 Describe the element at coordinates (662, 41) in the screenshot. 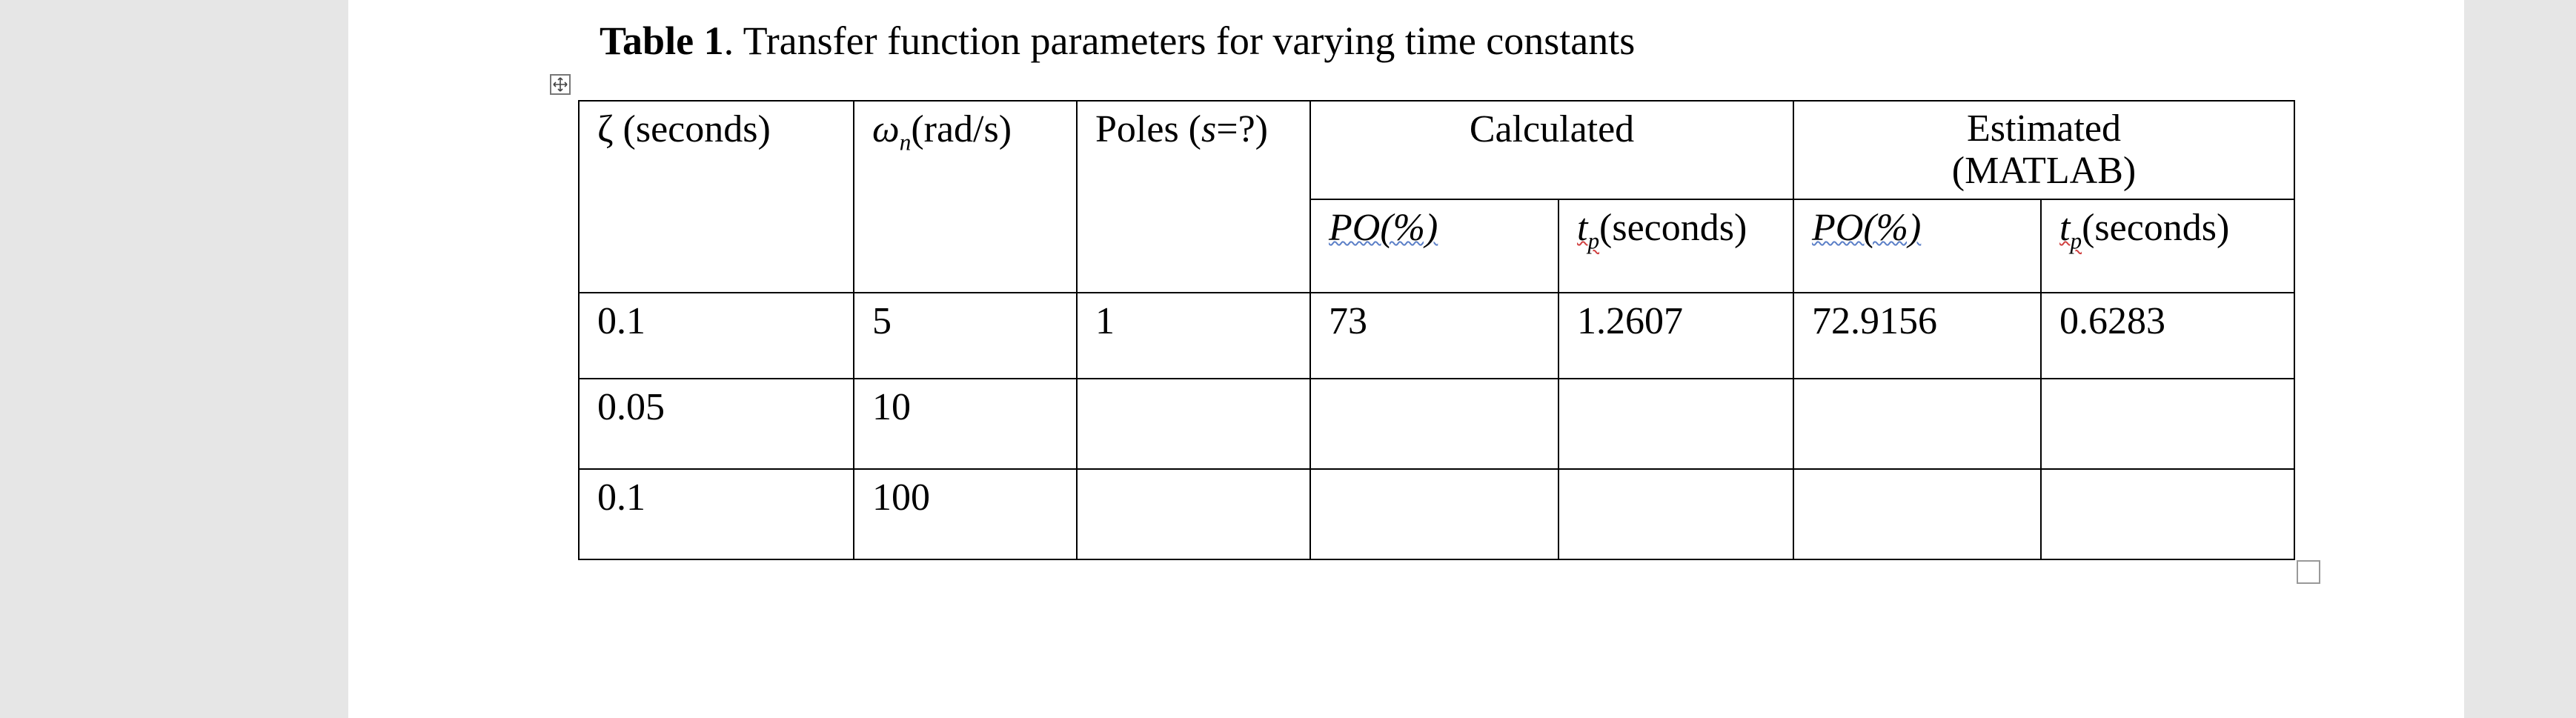

I see `caption-label: Table 1` at that location.